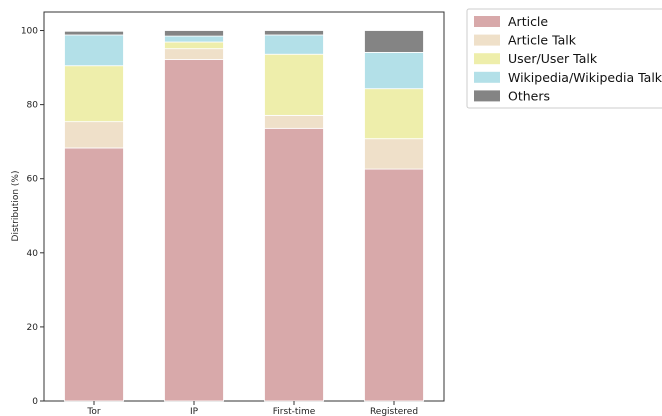 This screenshot has height=416, width=662. I want to click on y-tick-label: 60, so click(33, 180).